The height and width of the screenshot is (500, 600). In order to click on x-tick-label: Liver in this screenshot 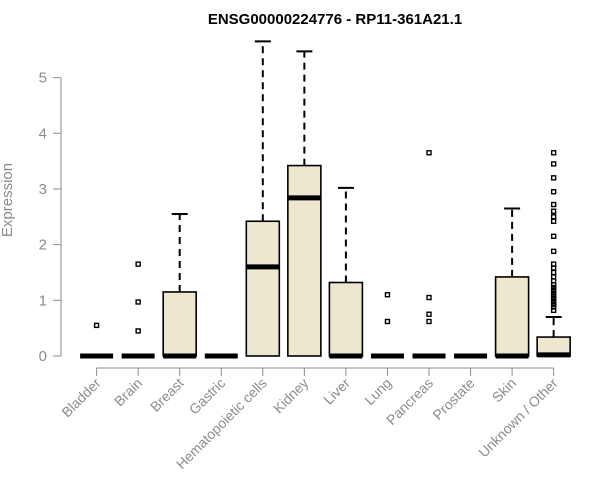, I will do `click(336, 391)`.